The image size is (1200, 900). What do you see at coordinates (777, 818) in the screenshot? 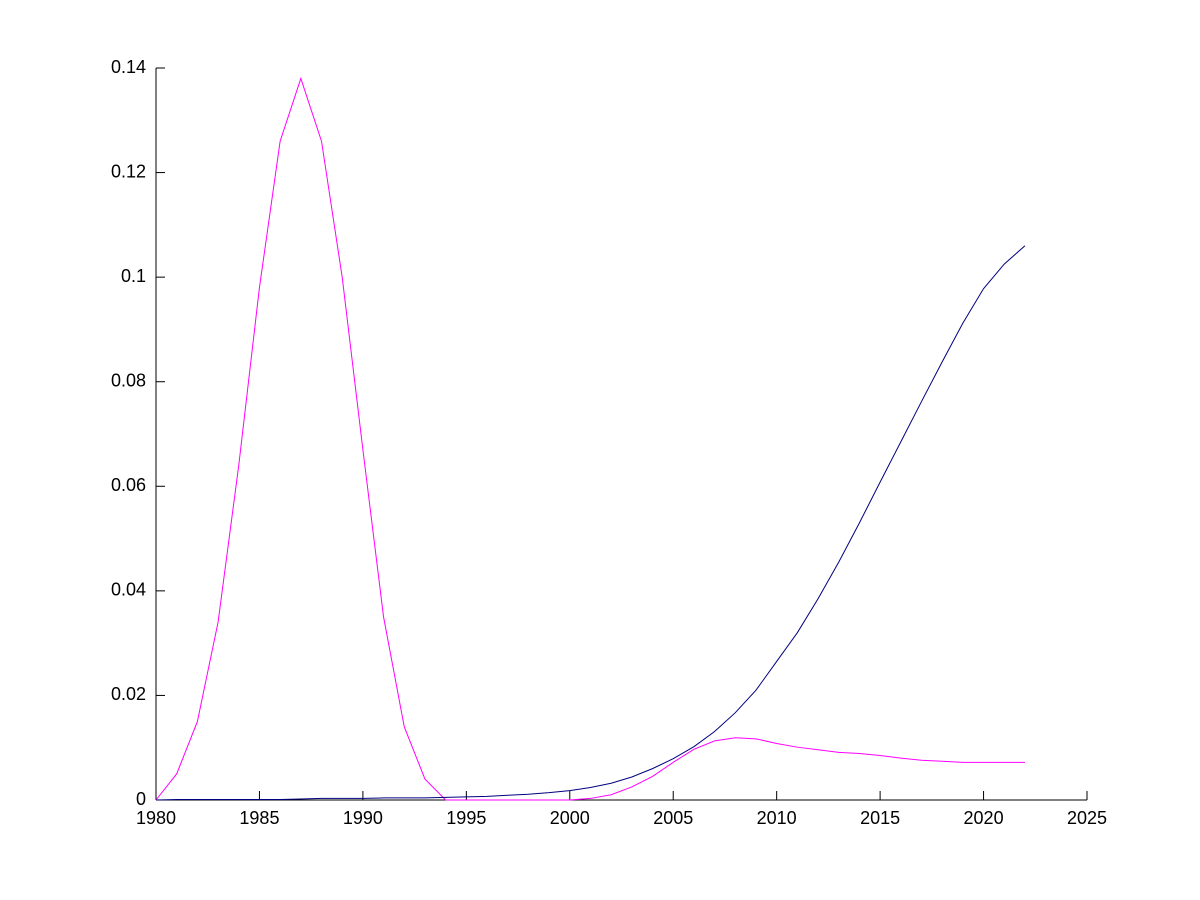
I see `x-tick-label: 2010` at bounding box center [777, 818].